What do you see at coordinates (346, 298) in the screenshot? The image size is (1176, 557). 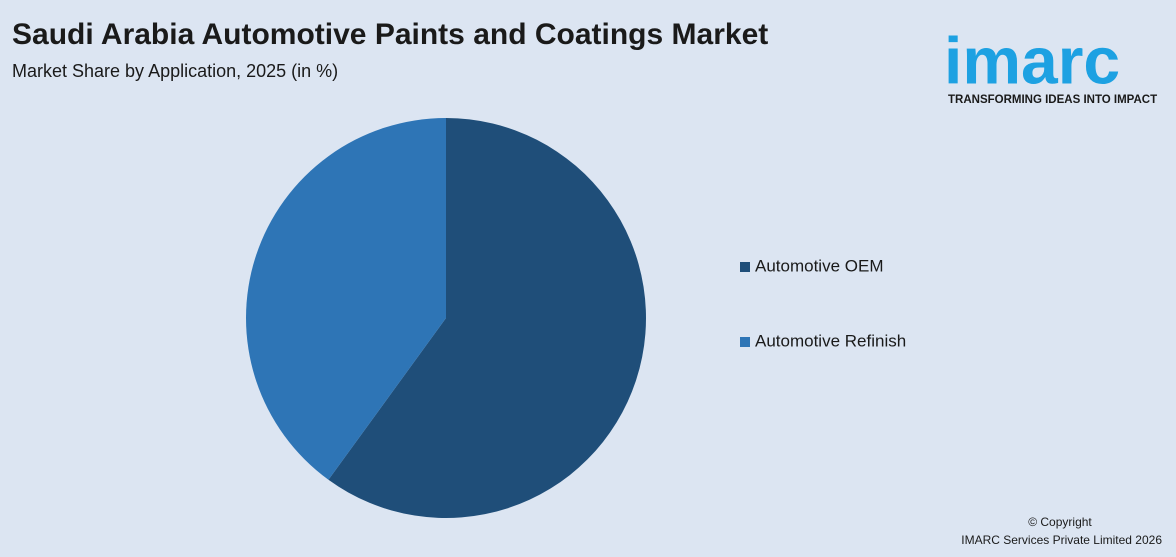 I see `pie-slice` at bounding box center [346, 298].